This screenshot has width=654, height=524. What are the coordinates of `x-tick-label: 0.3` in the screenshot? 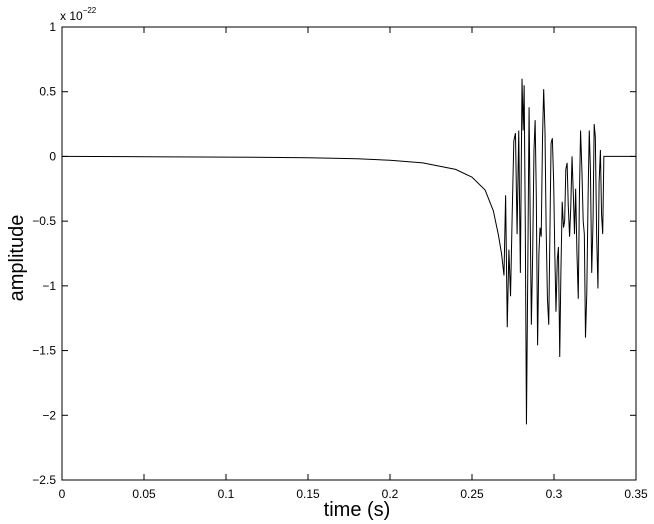 It's located at (554, 494).